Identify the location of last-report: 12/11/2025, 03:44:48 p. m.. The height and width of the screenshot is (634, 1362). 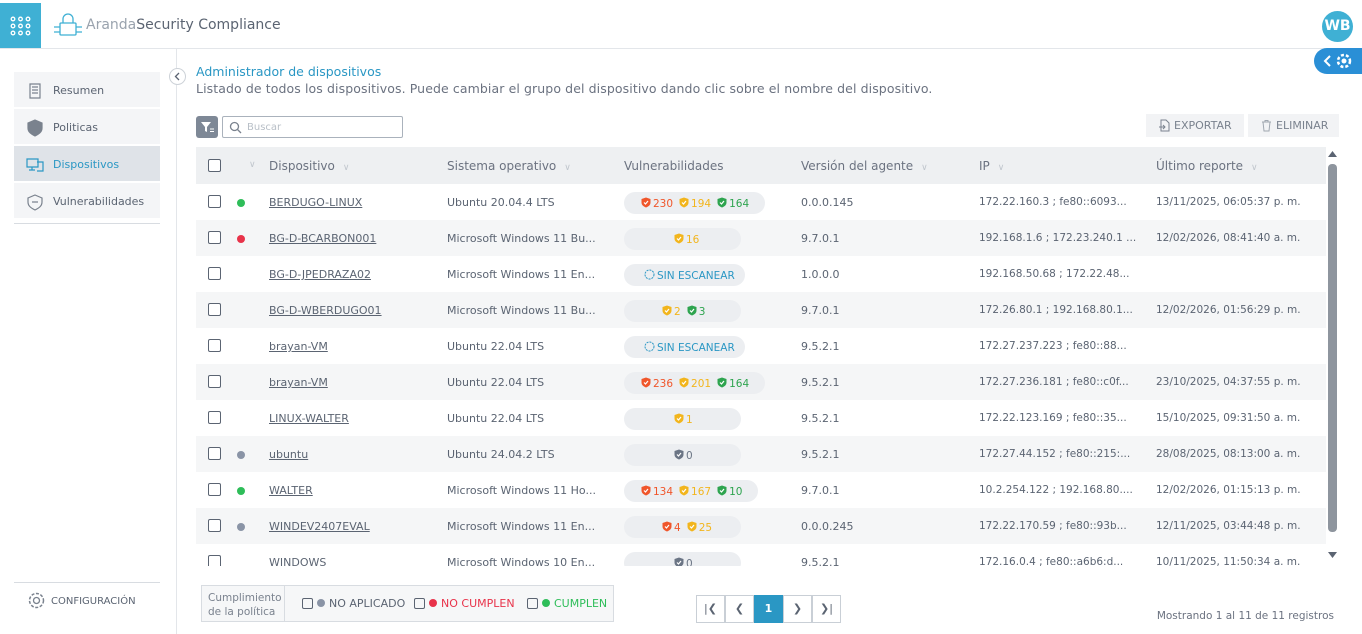
(1228, 526).